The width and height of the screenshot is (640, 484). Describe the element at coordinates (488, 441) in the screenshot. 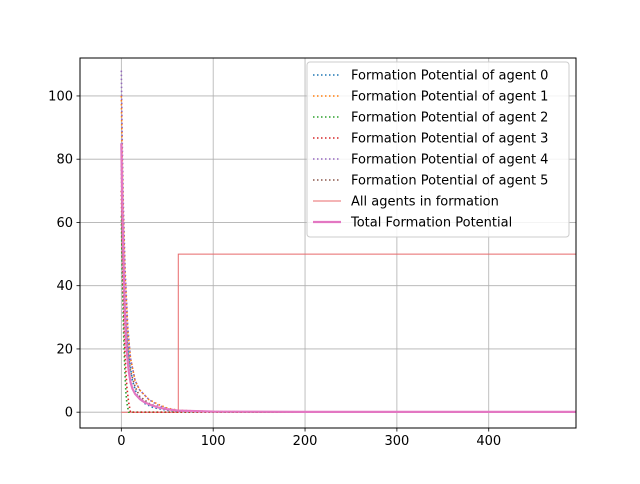

I see `x-tick-label: 400` at that location.